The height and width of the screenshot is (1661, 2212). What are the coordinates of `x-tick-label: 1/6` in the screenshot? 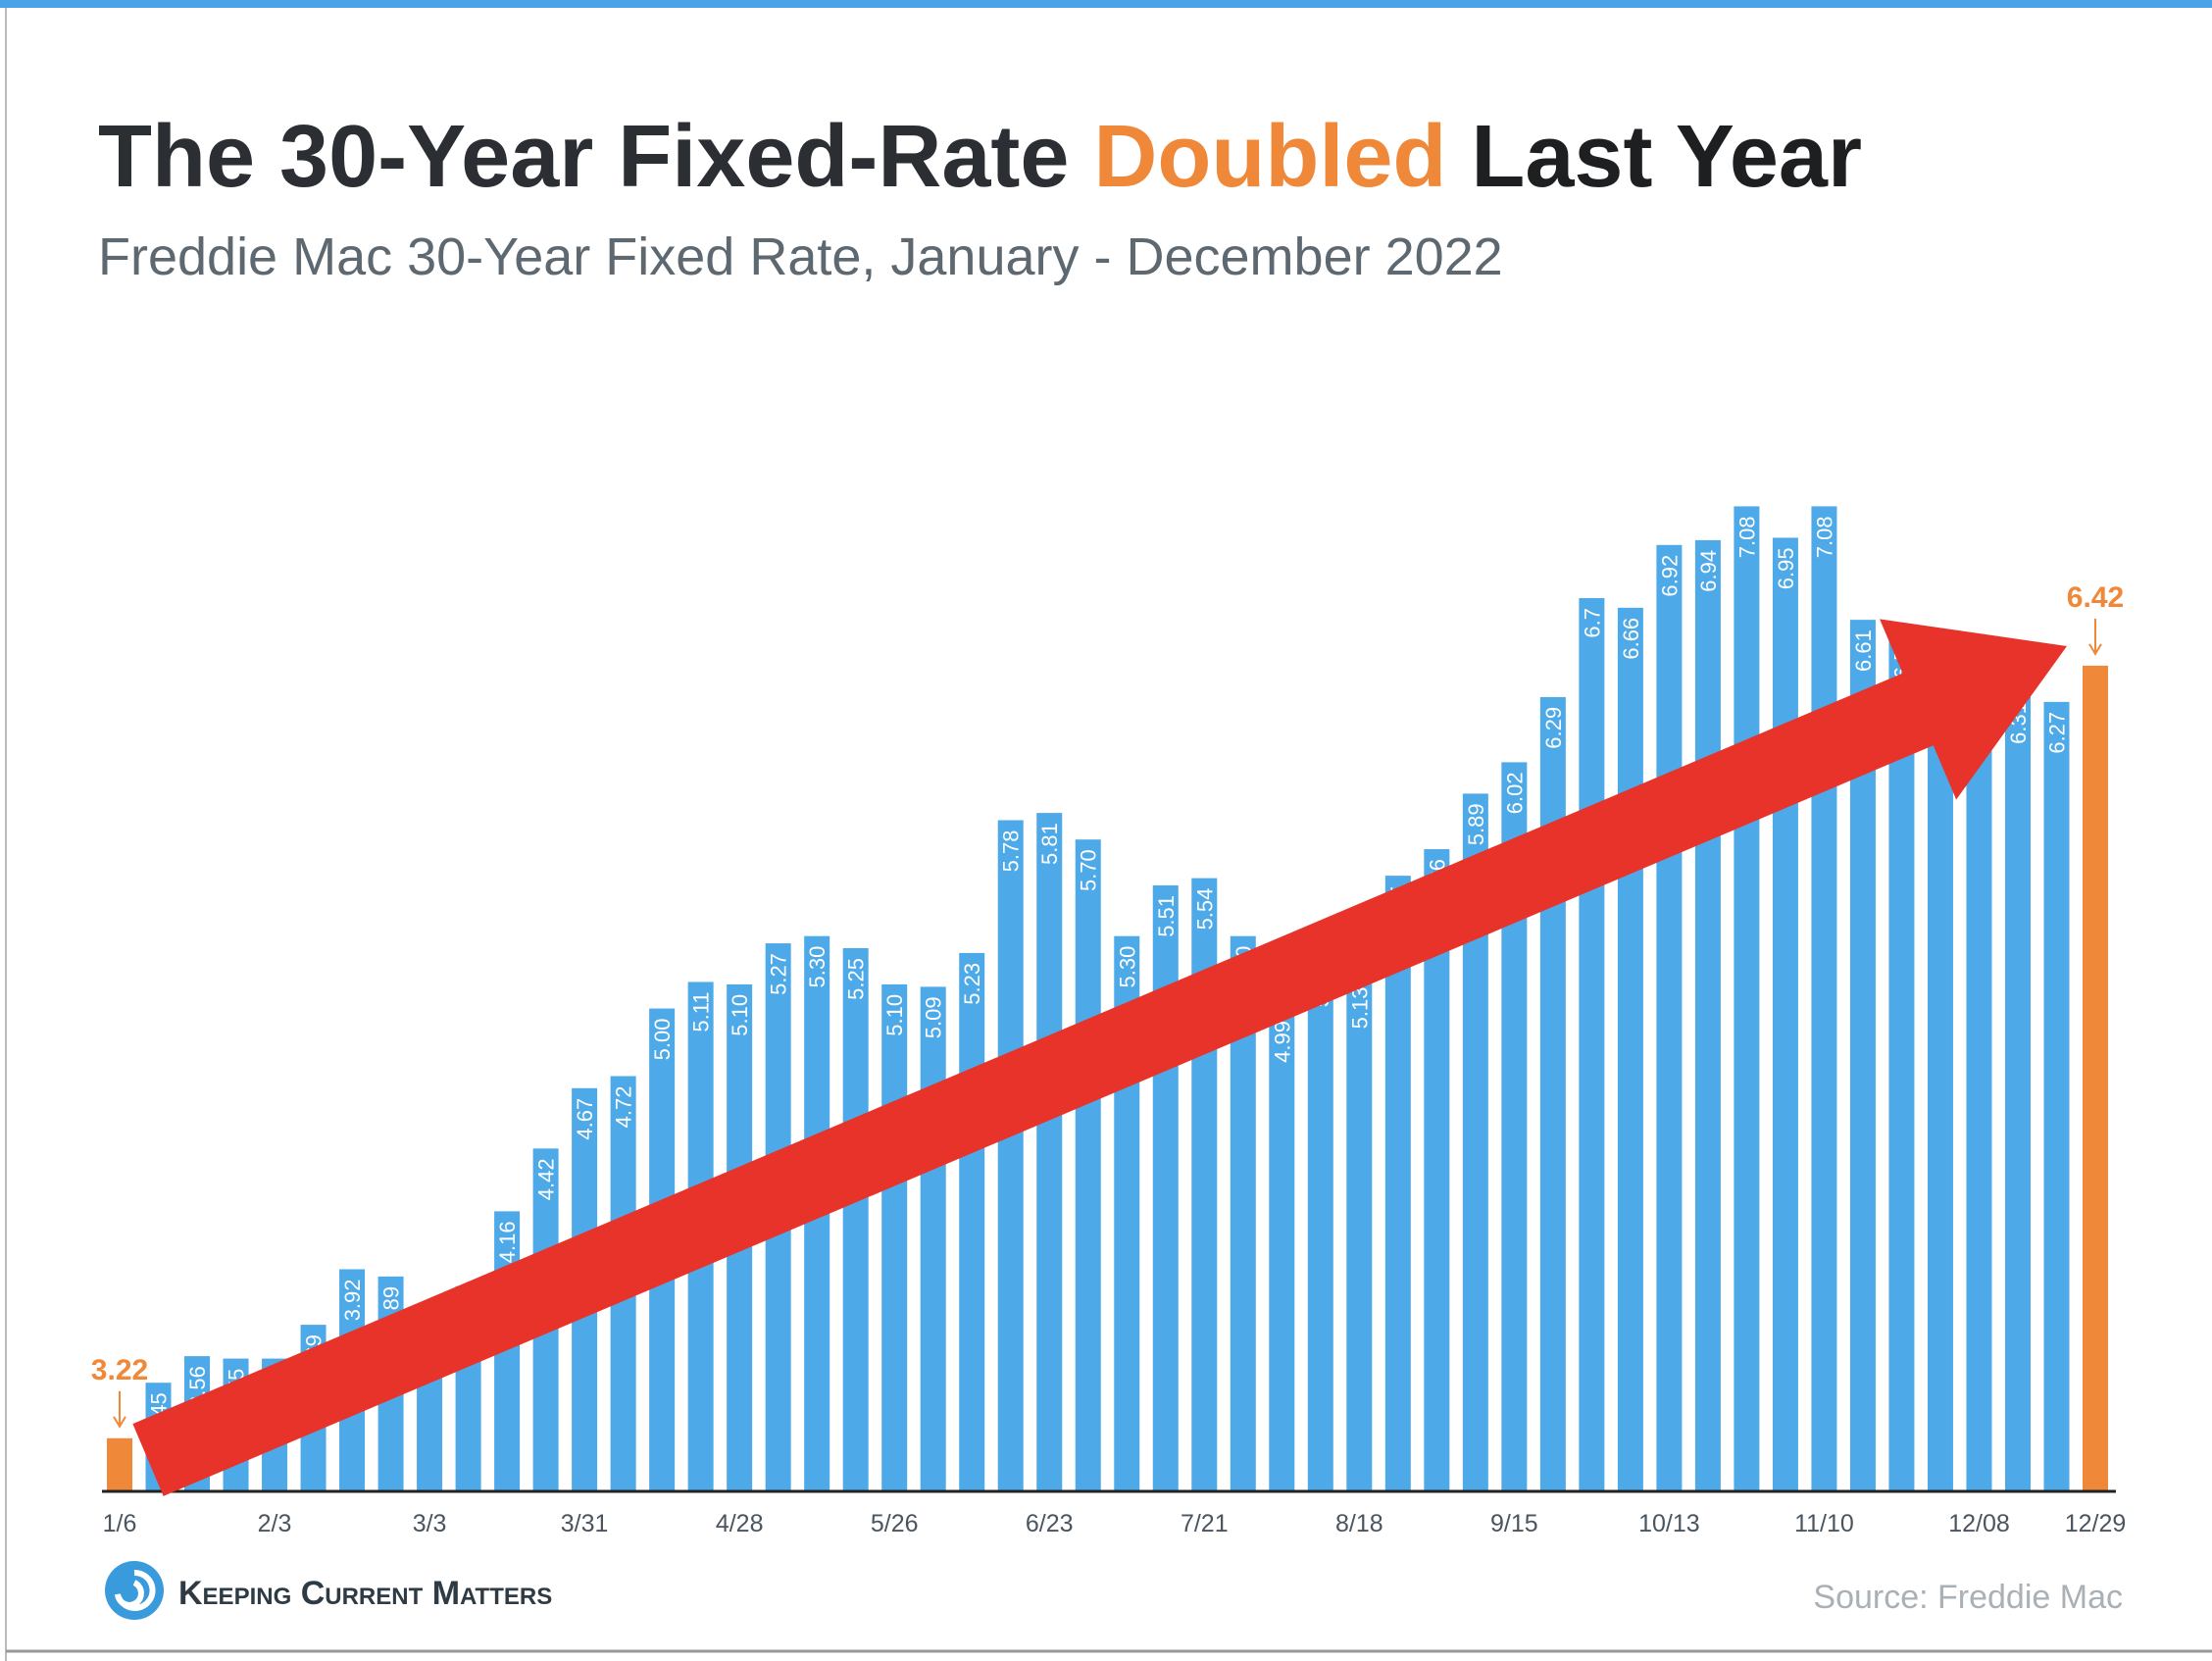 It's located at (120, 1524).